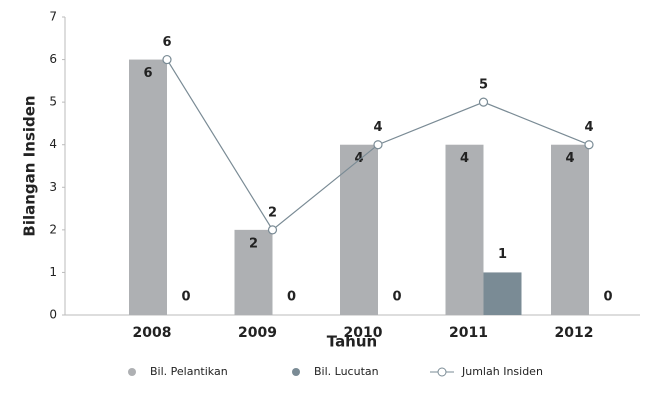  What do you see at coordinates (53, 229) in the screenshot?
I see `y-tick-label: 2` at bounding box center [53, 229].